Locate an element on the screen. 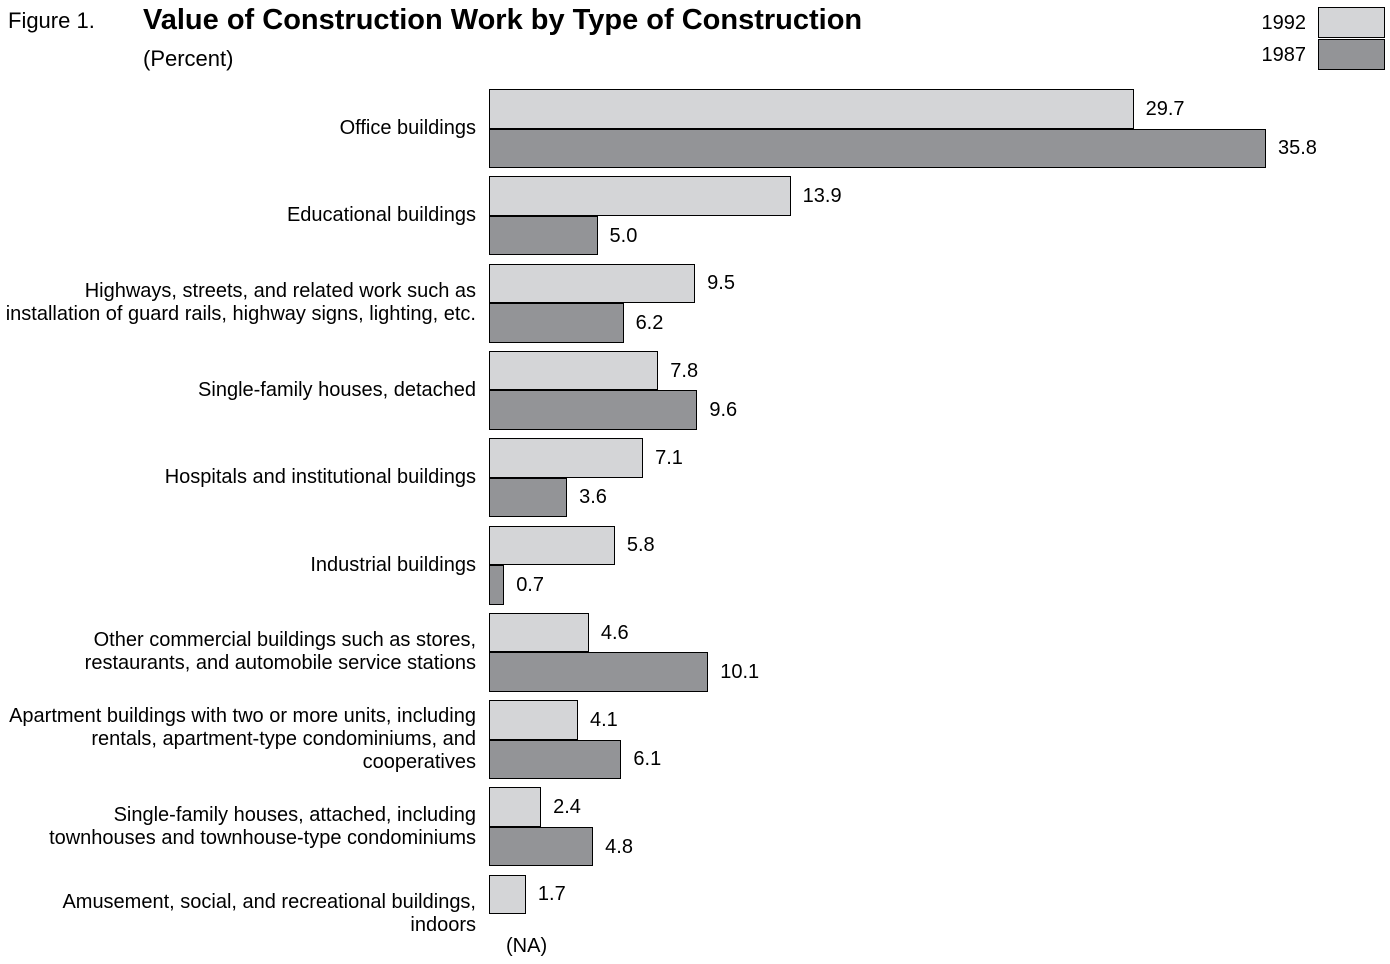  category-label: Office buildings is located at coordinates (407, 128).